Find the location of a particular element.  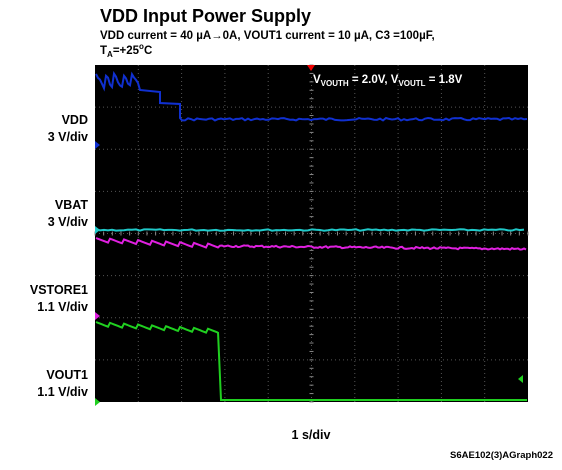

vbat-trace is located at coordinates (310, 230).